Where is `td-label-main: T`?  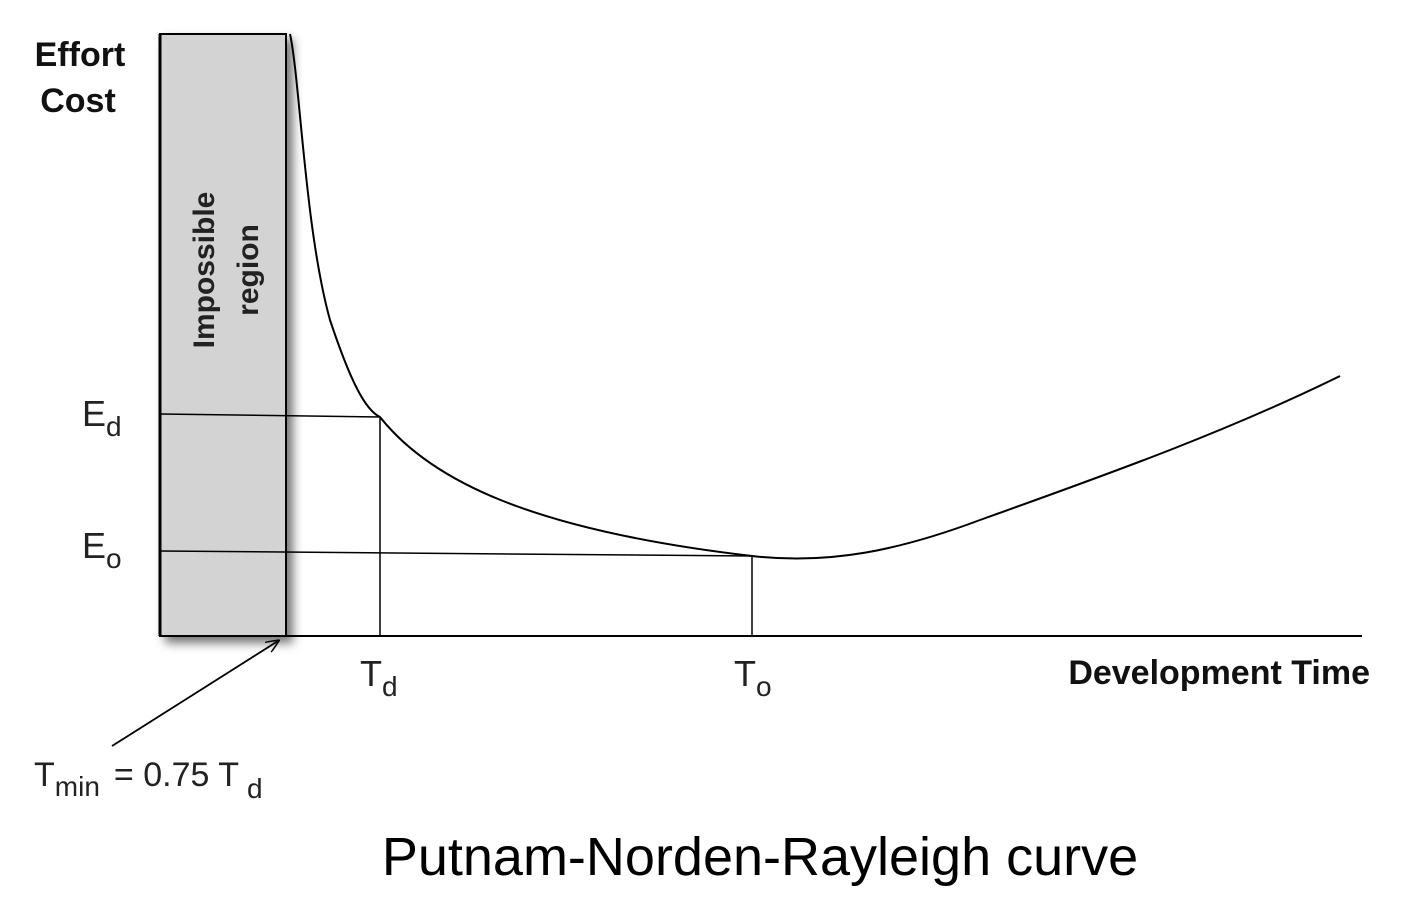
td-label-main: T is located at coordinates (371, 673).